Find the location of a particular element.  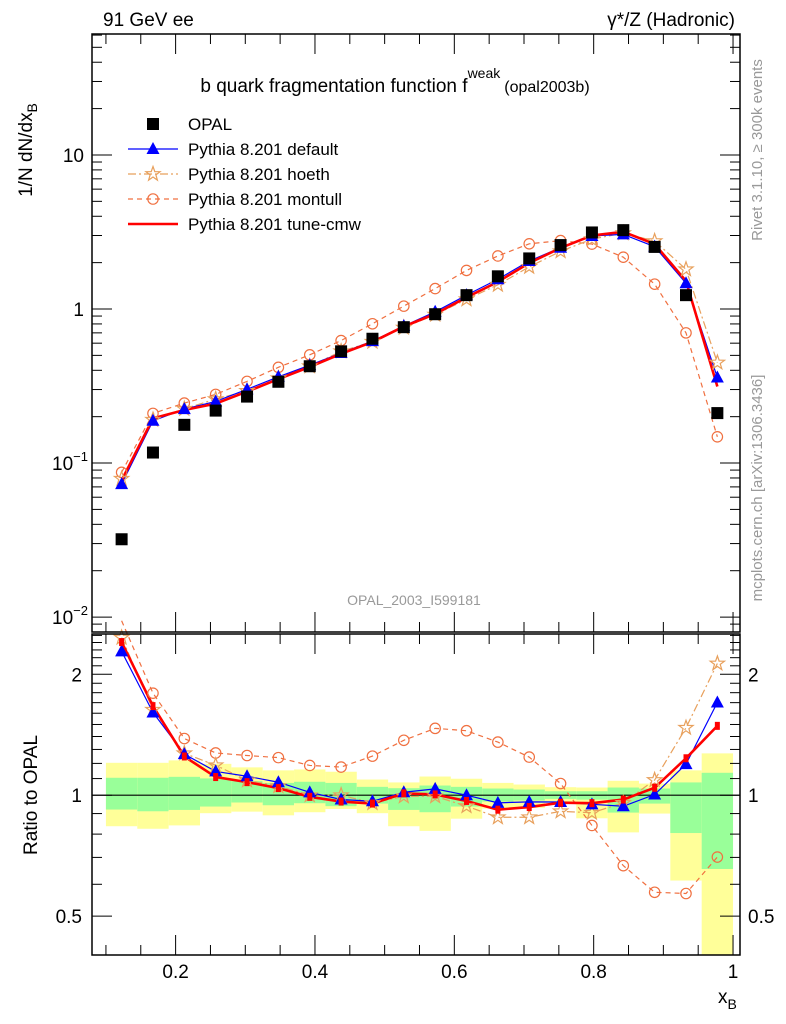

rivet-version-text: Rivet 3.1.10, ≥ 300k events is located at coordinates (757, 150).